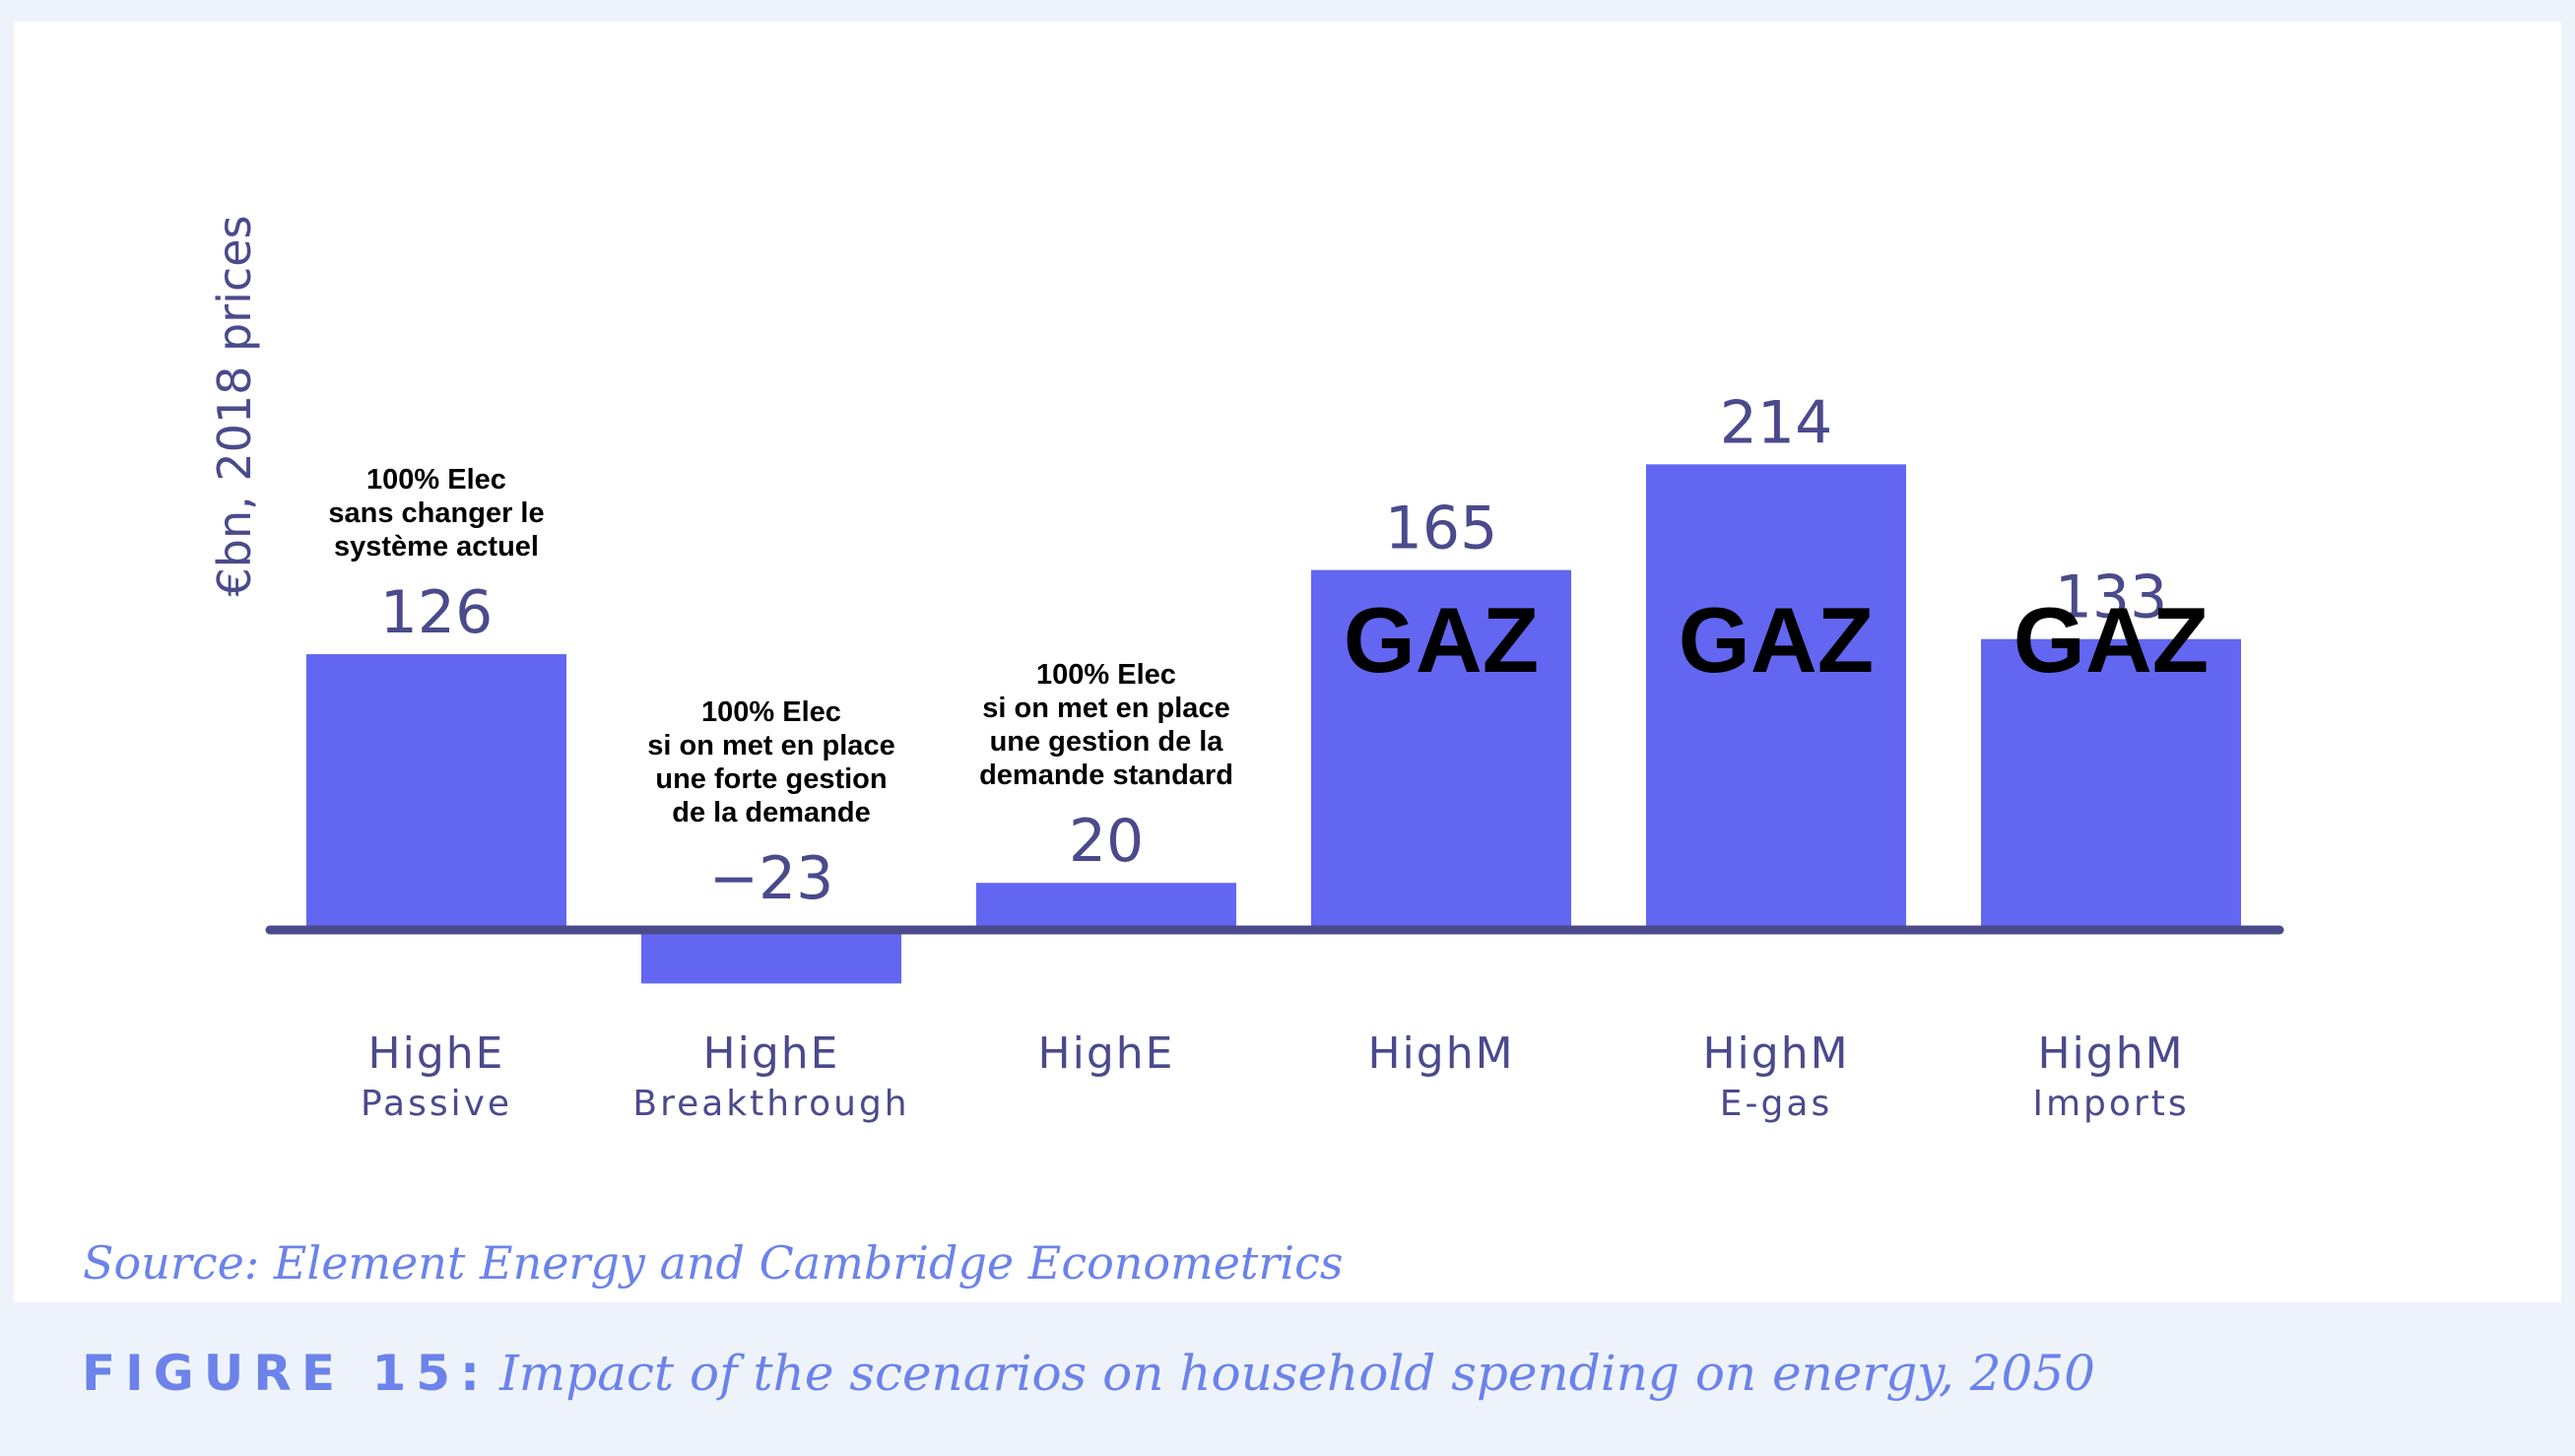 Image resolution: width=2575 pixels, height=1456 pixels. What do you see at coordinates (2111, 597) in the screenshot?
I see `value-label-6: 133` at bounding box center [2111, 597].